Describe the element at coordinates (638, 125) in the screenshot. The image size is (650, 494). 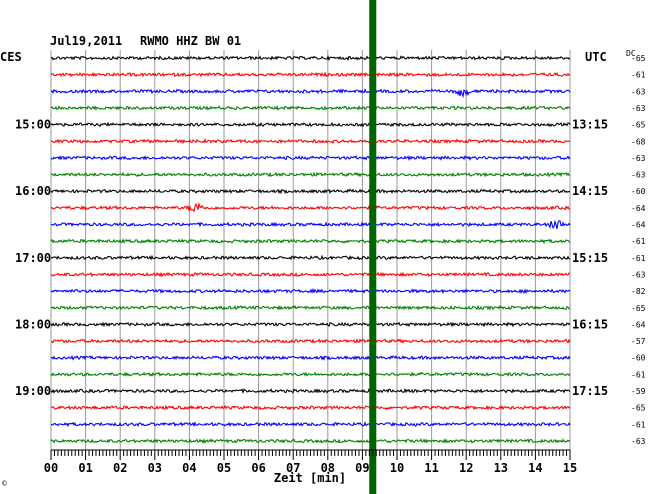
I see `dc-value-row-4: -65` at that location.